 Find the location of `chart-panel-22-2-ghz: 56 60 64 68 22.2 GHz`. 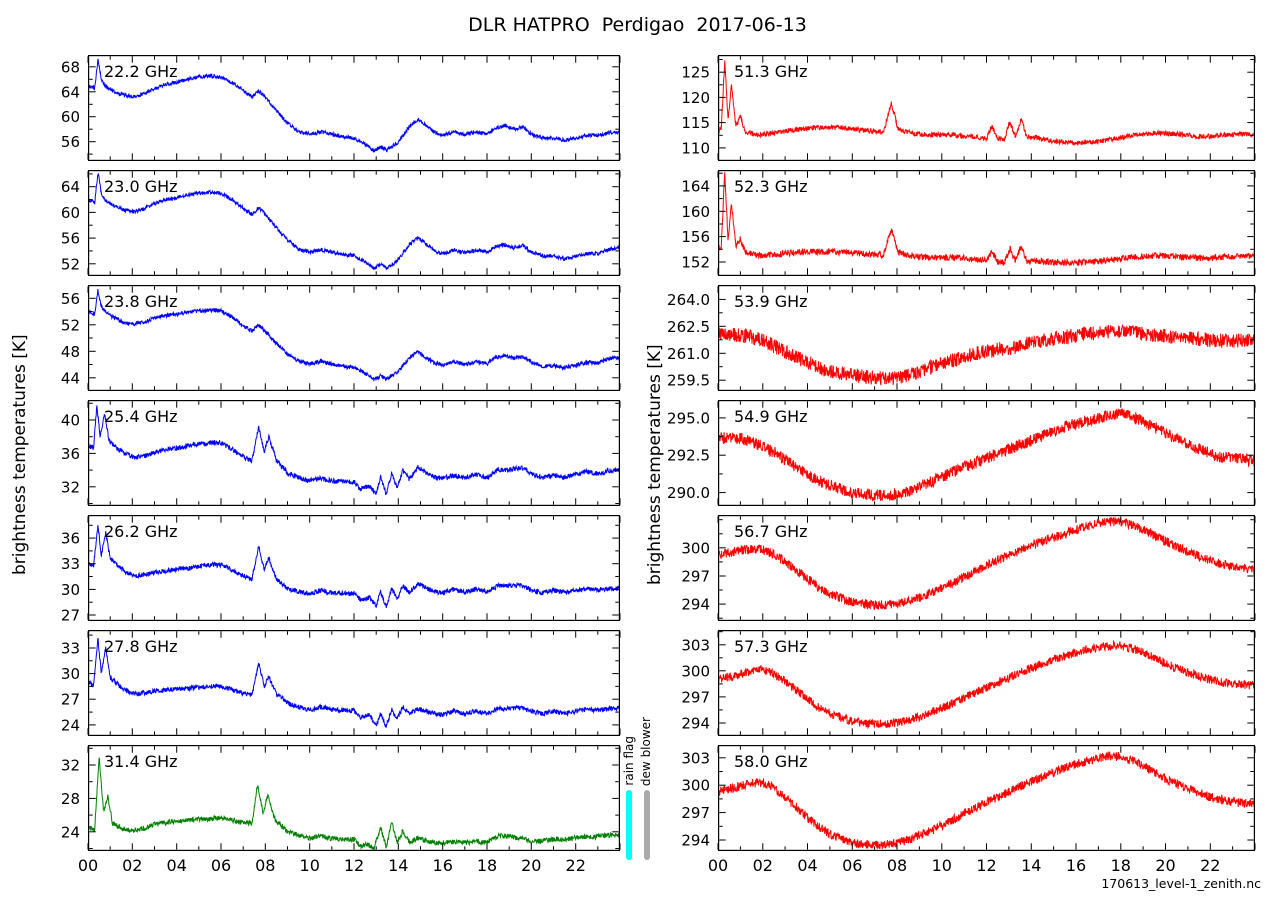

chart-panel-22-2-ghz: 56 60 64 68 22.2 GHz is located at coordinates (341, 108).